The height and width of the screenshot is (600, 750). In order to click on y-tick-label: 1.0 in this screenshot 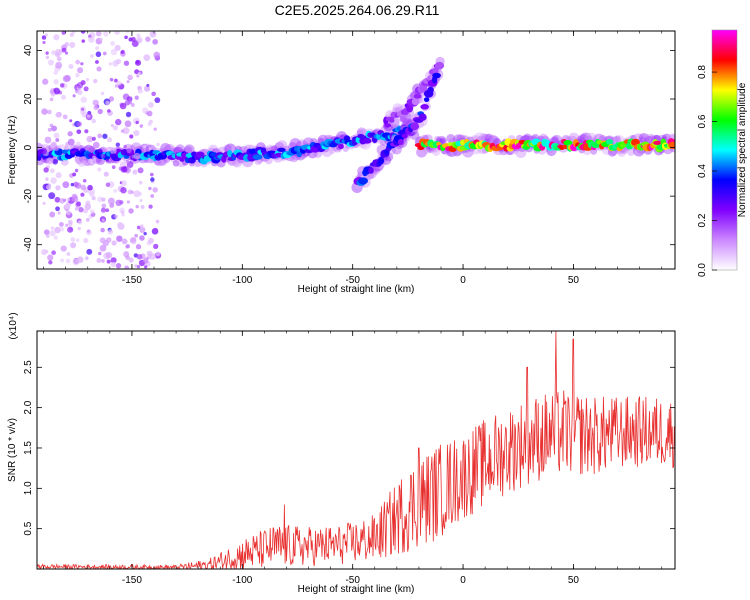, I will do `click(28, 488)`.